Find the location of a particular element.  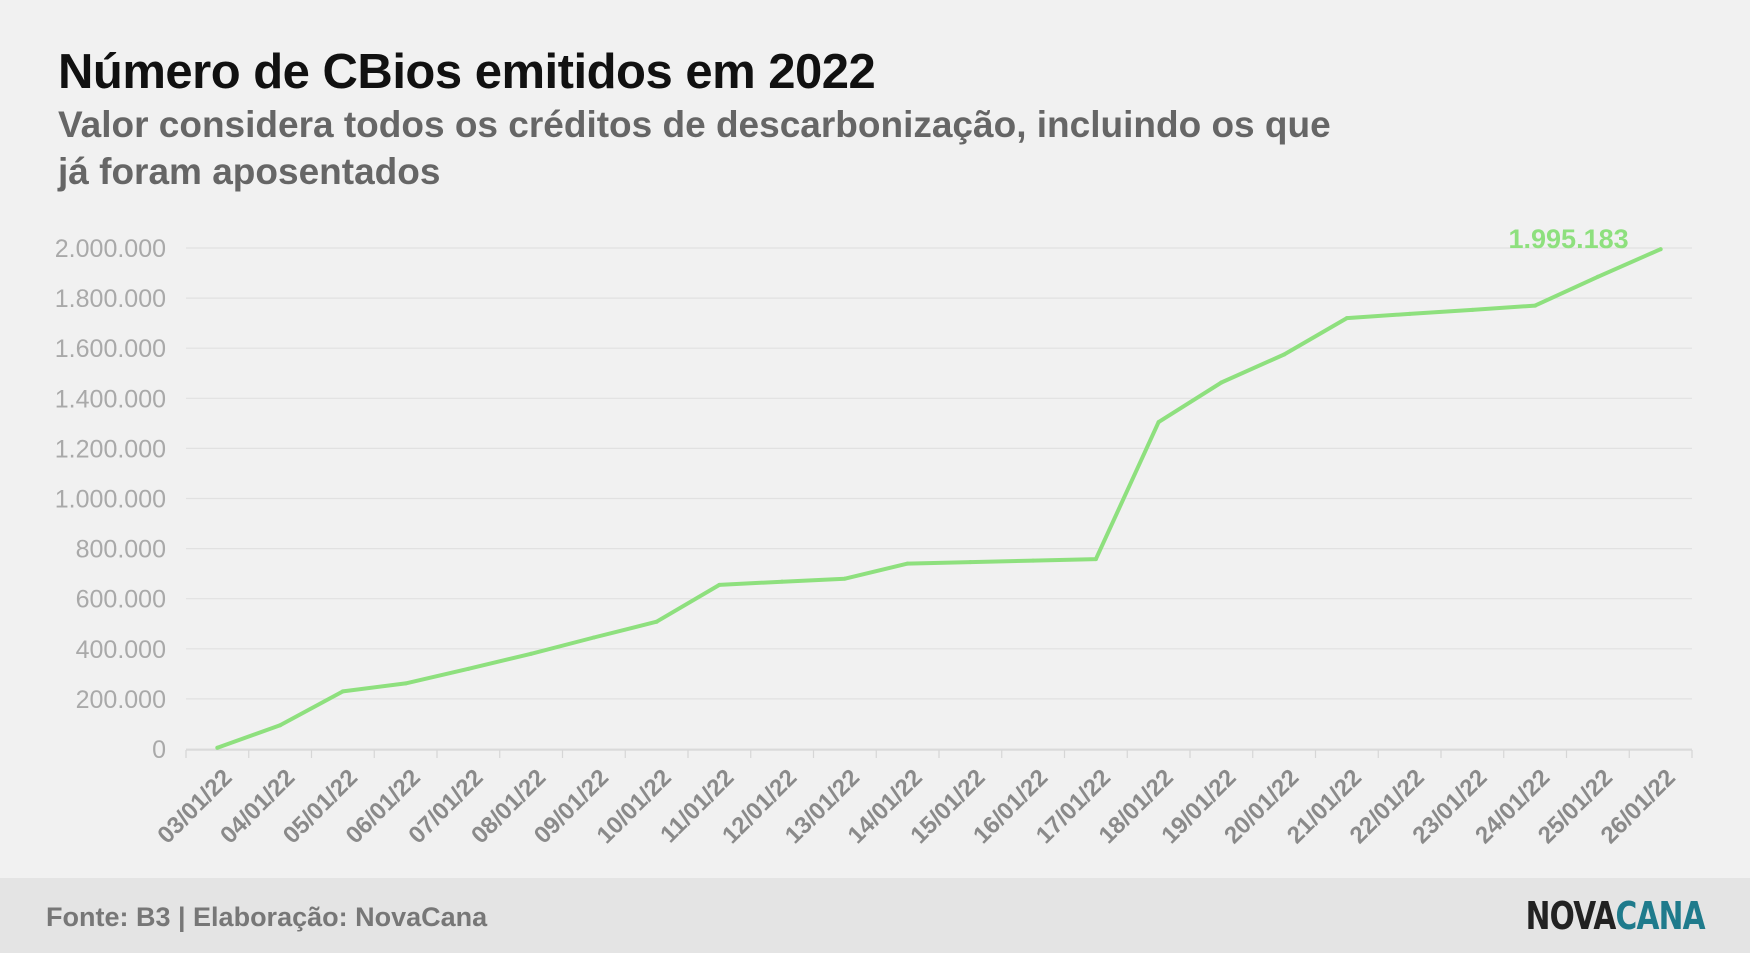

novacana-logo: NOVACANA is located at coordinates (1615, 916).